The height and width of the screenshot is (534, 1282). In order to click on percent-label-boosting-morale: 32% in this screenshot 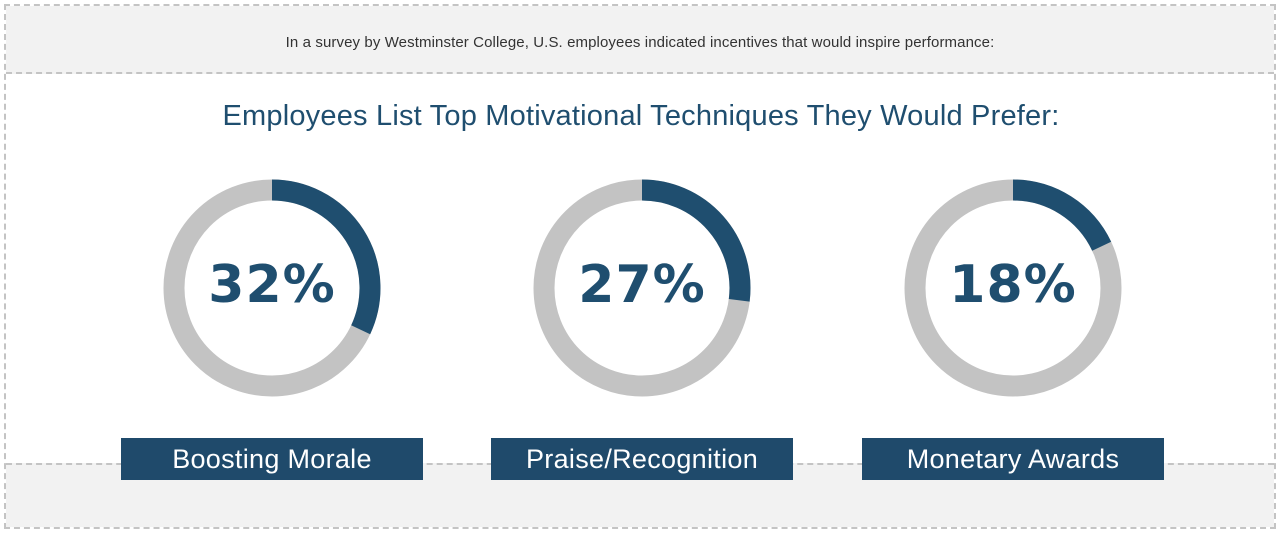, I will do `click(272, 285)`.